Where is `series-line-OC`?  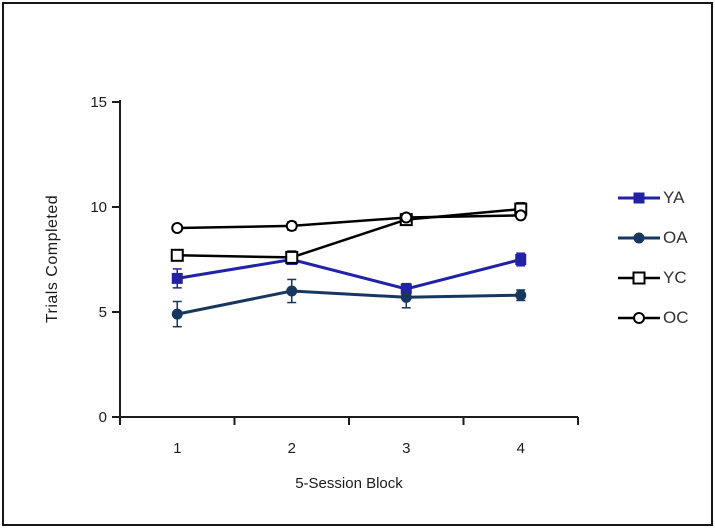 series-line-OC is located at coordinates (349, 222).